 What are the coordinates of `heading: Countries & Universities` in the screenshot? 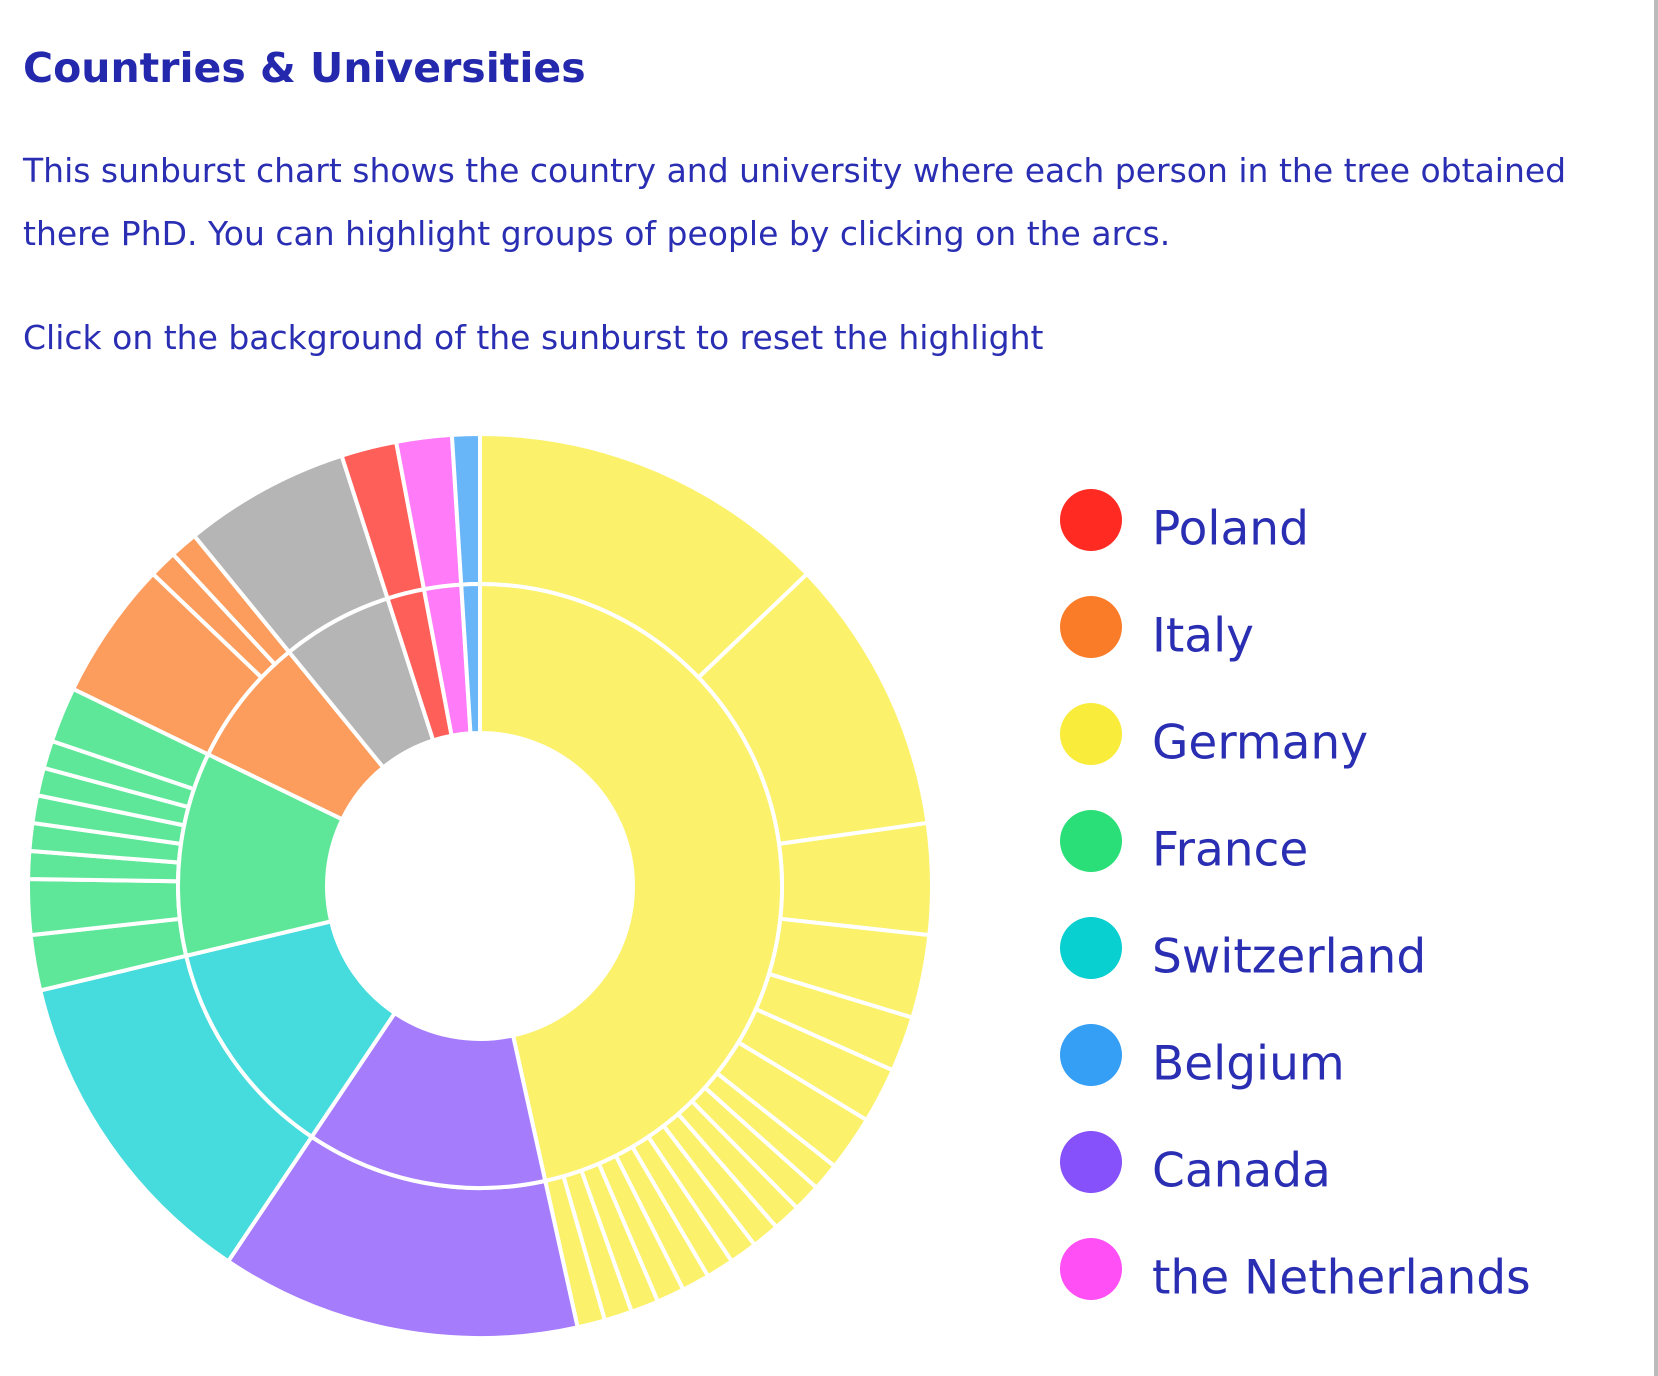 It's located at (304, 68).